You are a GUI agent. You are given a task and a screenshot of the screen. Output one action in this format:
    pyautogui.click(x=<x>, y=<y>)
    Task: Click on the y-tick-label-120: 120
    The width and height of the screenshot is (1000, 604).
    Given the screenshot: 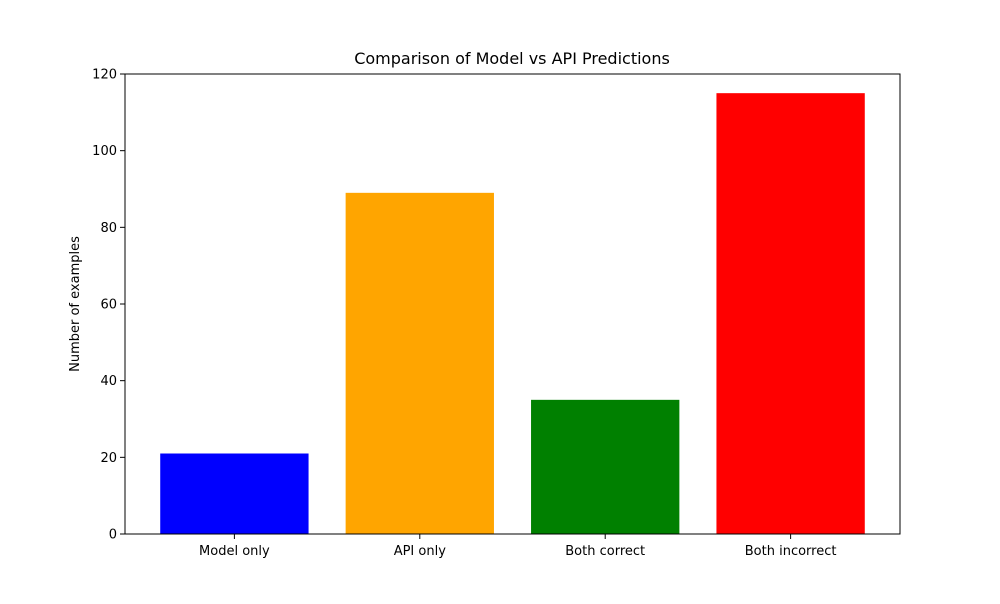 What is the action you would take?
    pyautogui.click(x=104, y=75)
    